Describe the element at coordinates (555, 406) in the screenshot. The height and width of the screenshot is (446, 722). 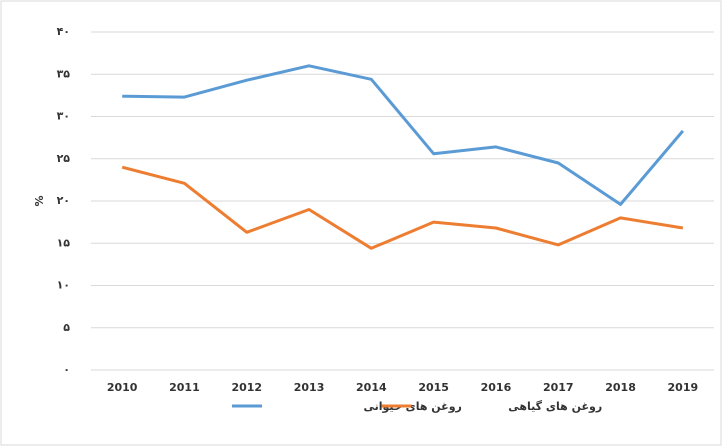
I see `legend-label: روغن های گیاهی` at that location.